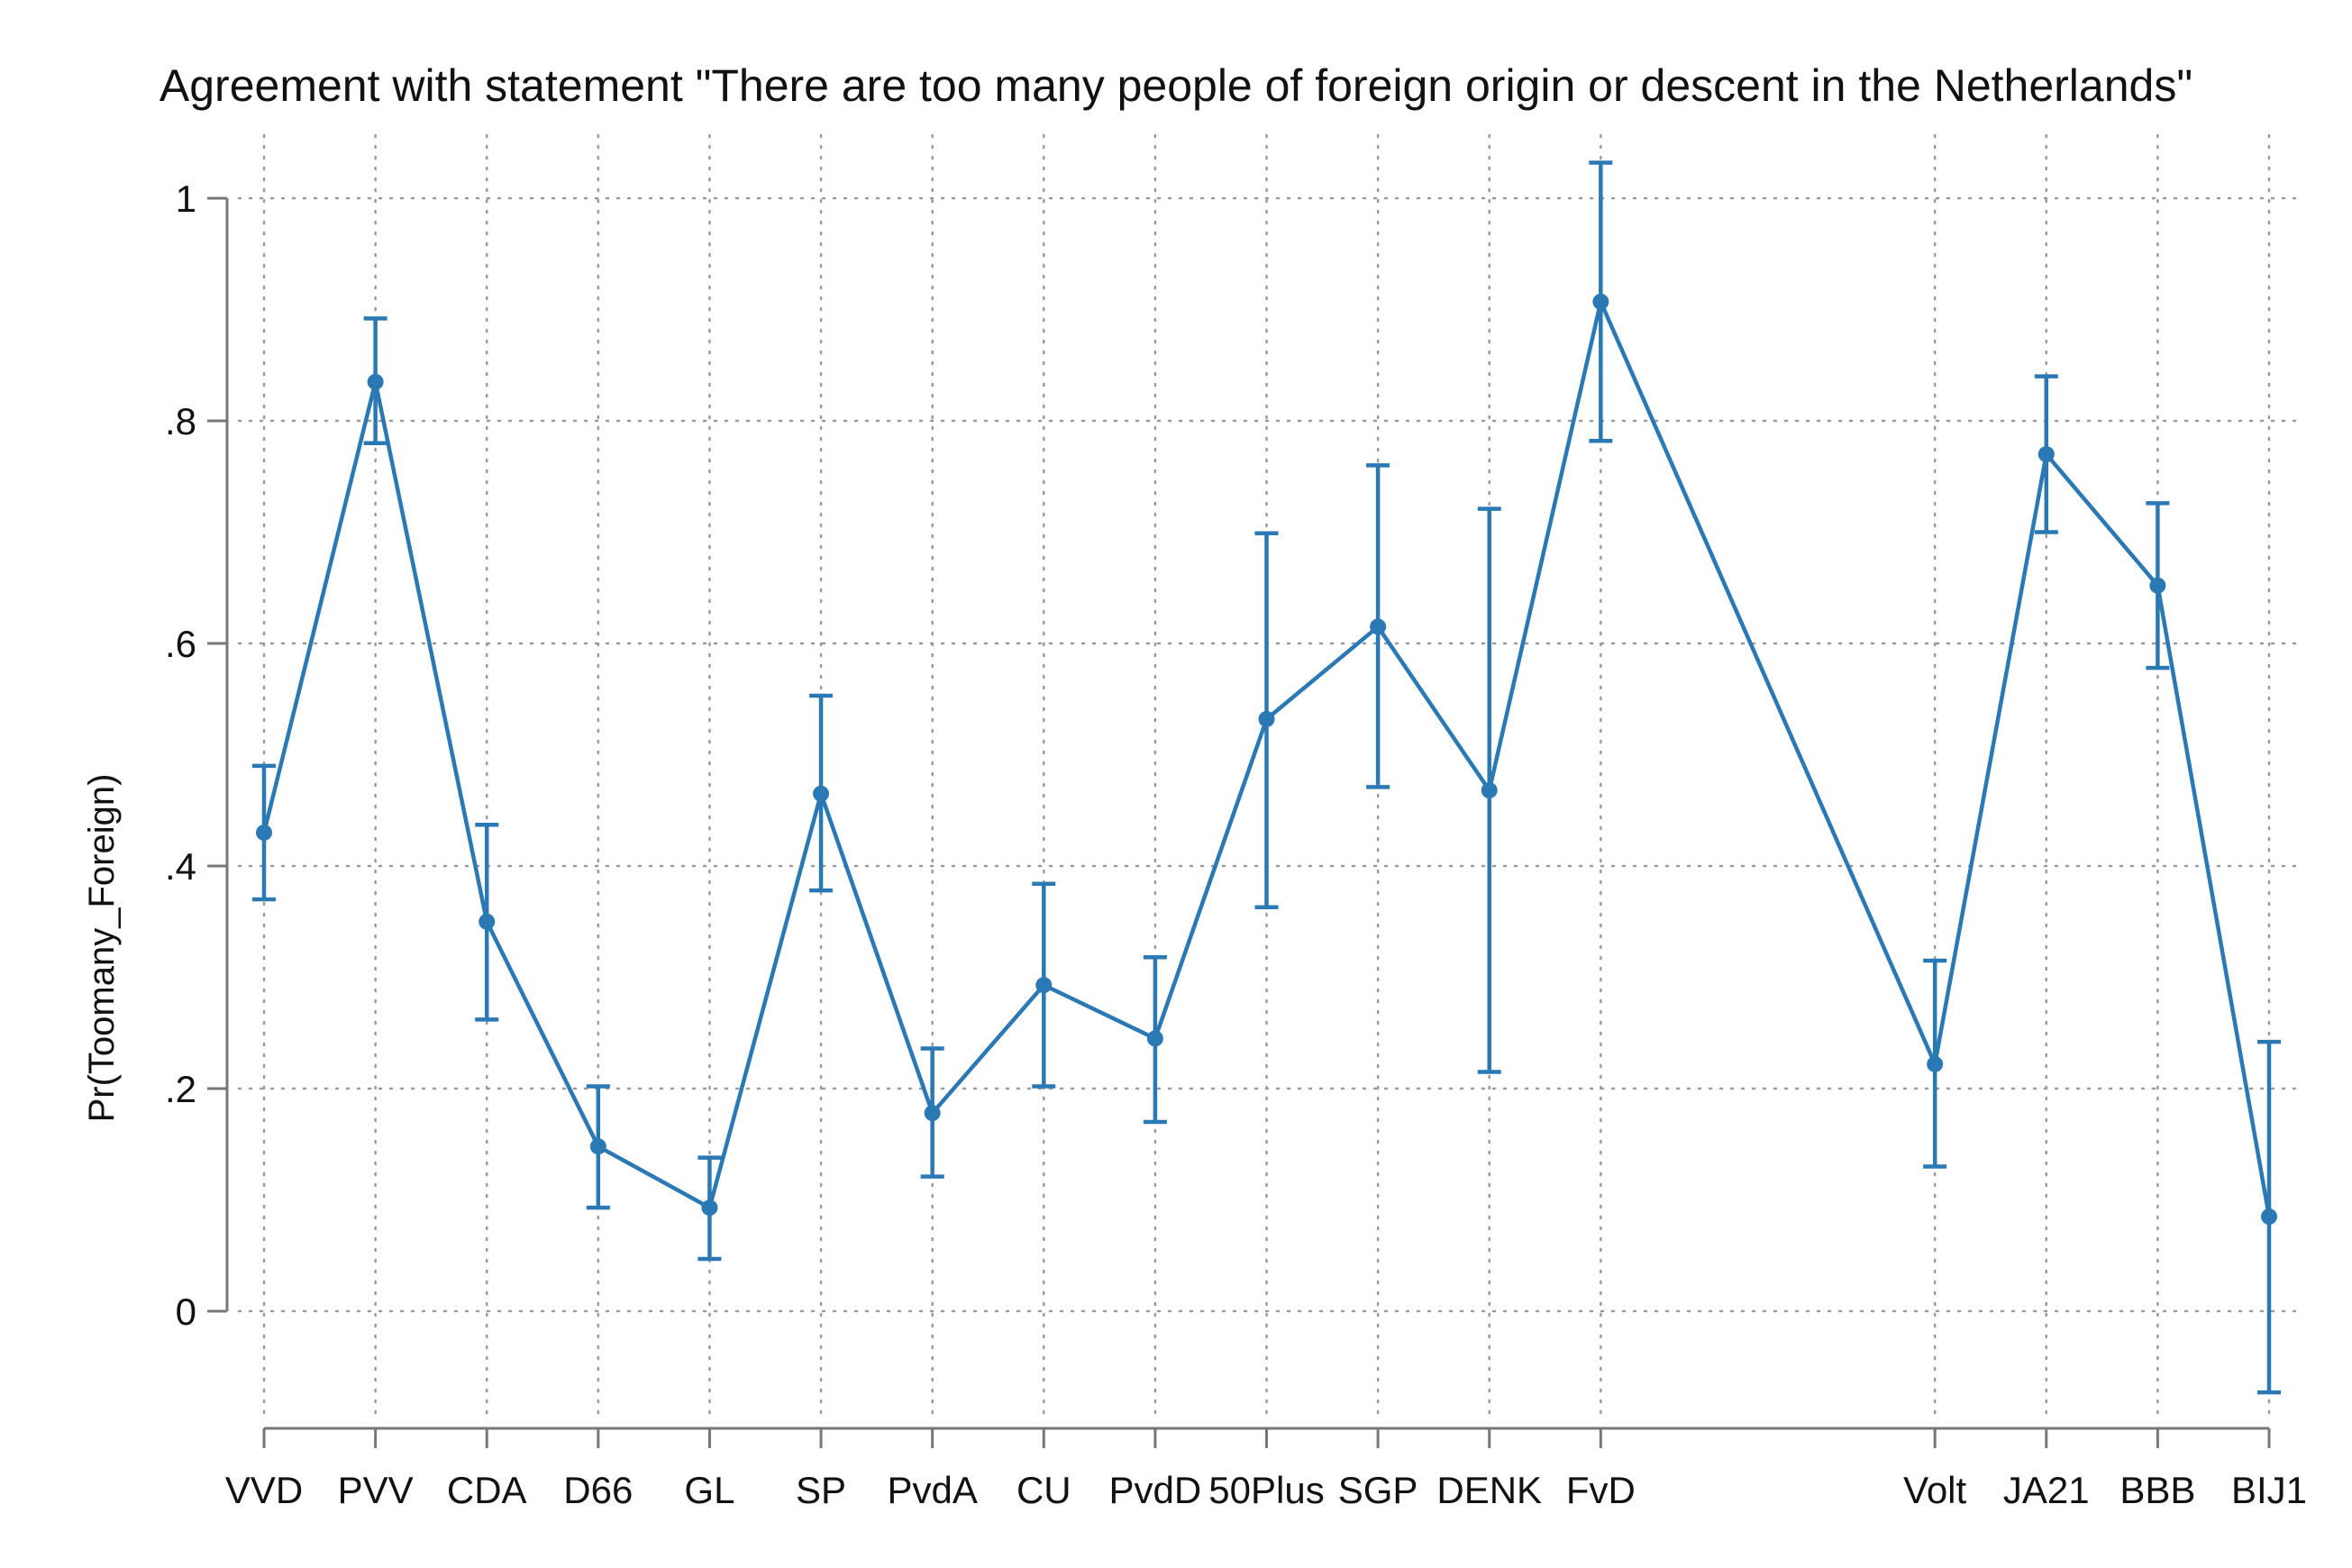  I want to click on y-tick-label: .8, so click(180, 421).